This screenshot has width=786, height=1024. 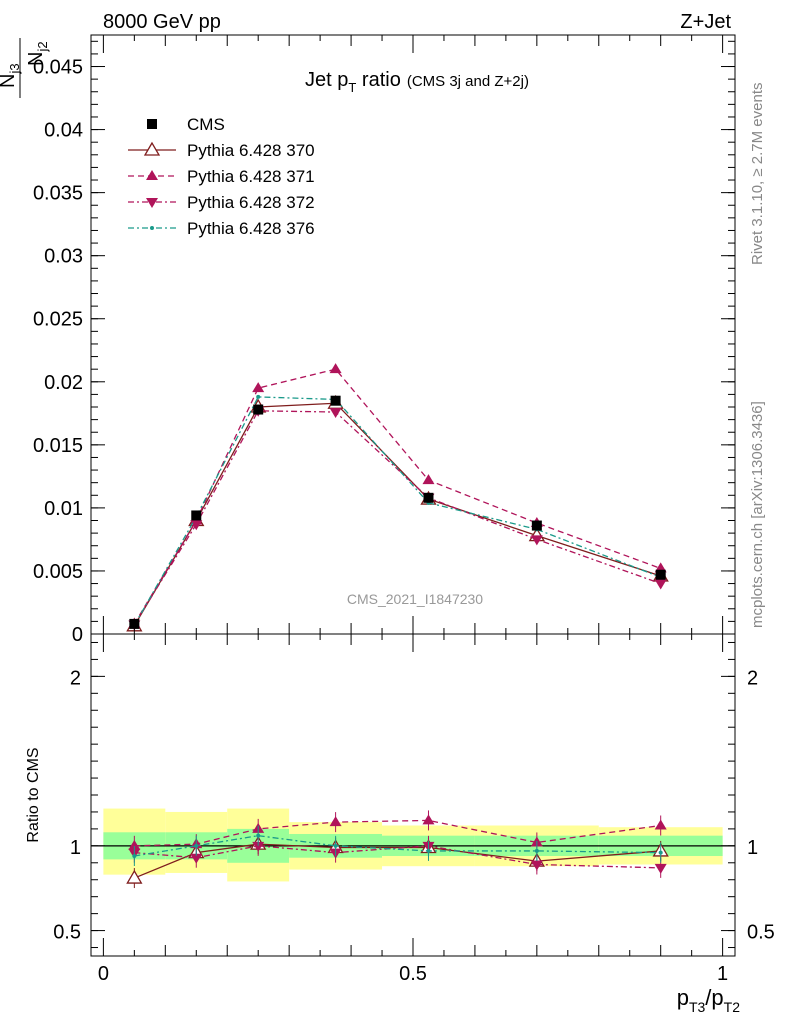 I want to click on watermark: CMS_2021_I1847230, so click(x=415, y=599).